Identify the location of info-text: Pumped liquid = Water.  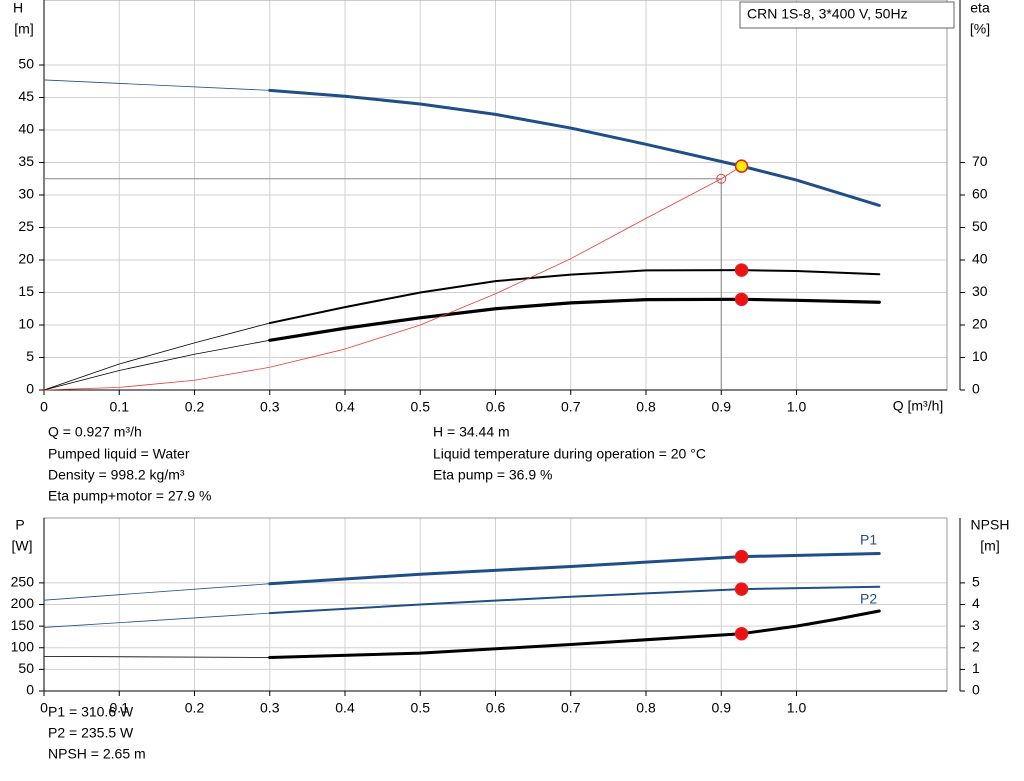
(119, 454).